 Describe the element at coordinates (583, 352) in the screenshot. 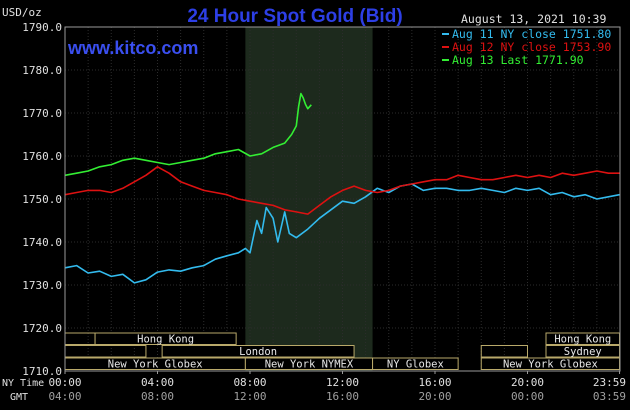

I see `session-label: Sydney` at that location.